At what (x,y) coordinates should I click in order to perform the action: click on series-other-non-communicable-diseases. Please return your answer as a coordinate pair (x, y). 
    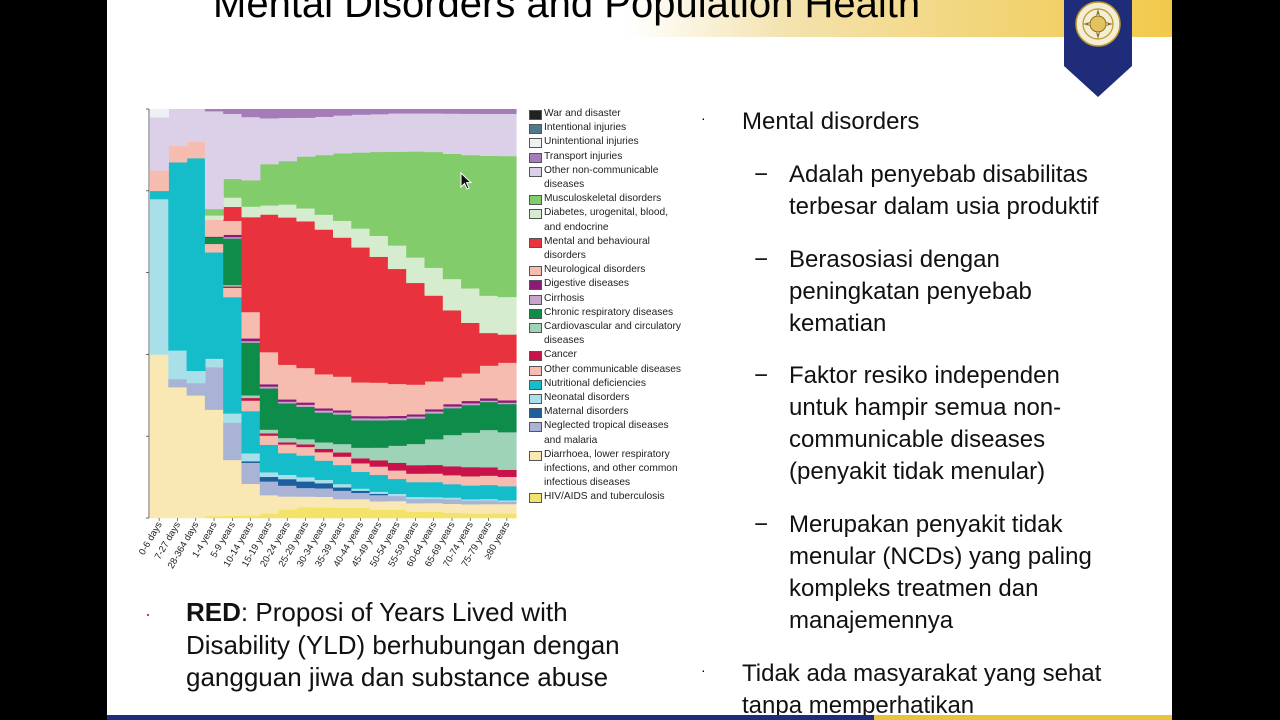
    Looking at the image, I should click on (333, 159).